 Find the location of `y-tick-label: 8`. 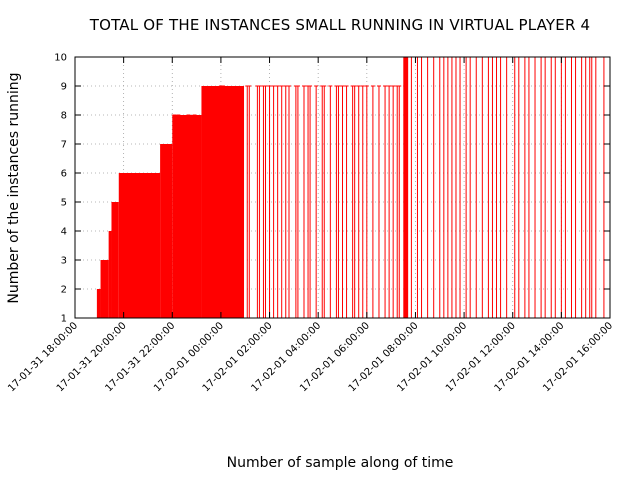

y-tick-label: 8 is located at coordinates (64, 116).